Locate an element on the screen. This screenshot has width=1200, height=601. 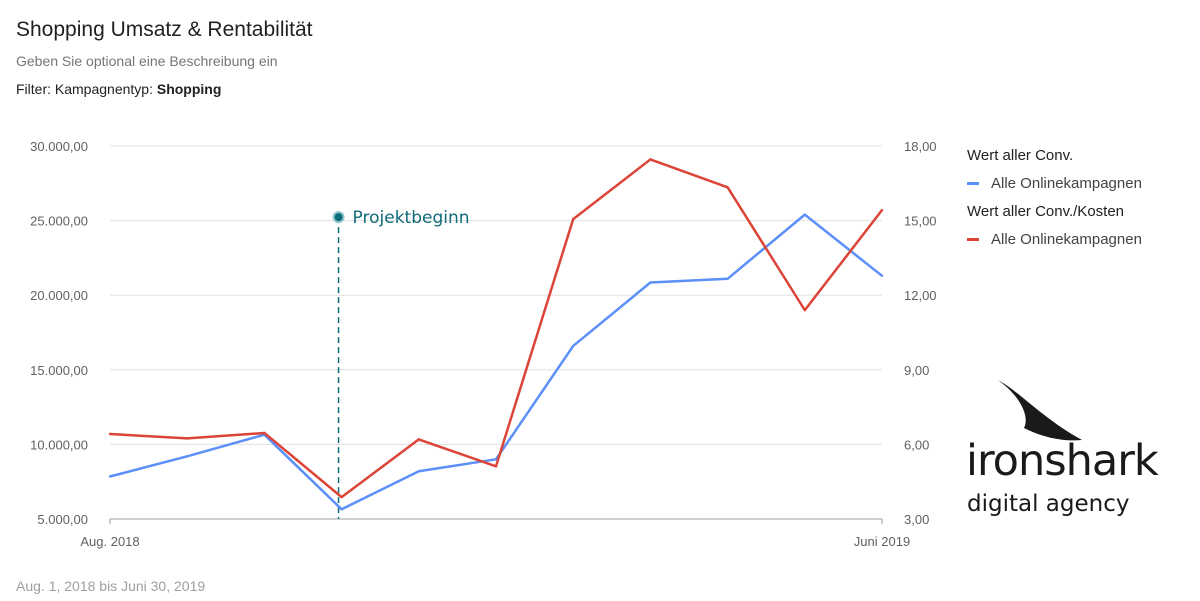
date-range: Aug. 1, 2018 bis Juni 30, 2019 is located at coordinates (111, 586).